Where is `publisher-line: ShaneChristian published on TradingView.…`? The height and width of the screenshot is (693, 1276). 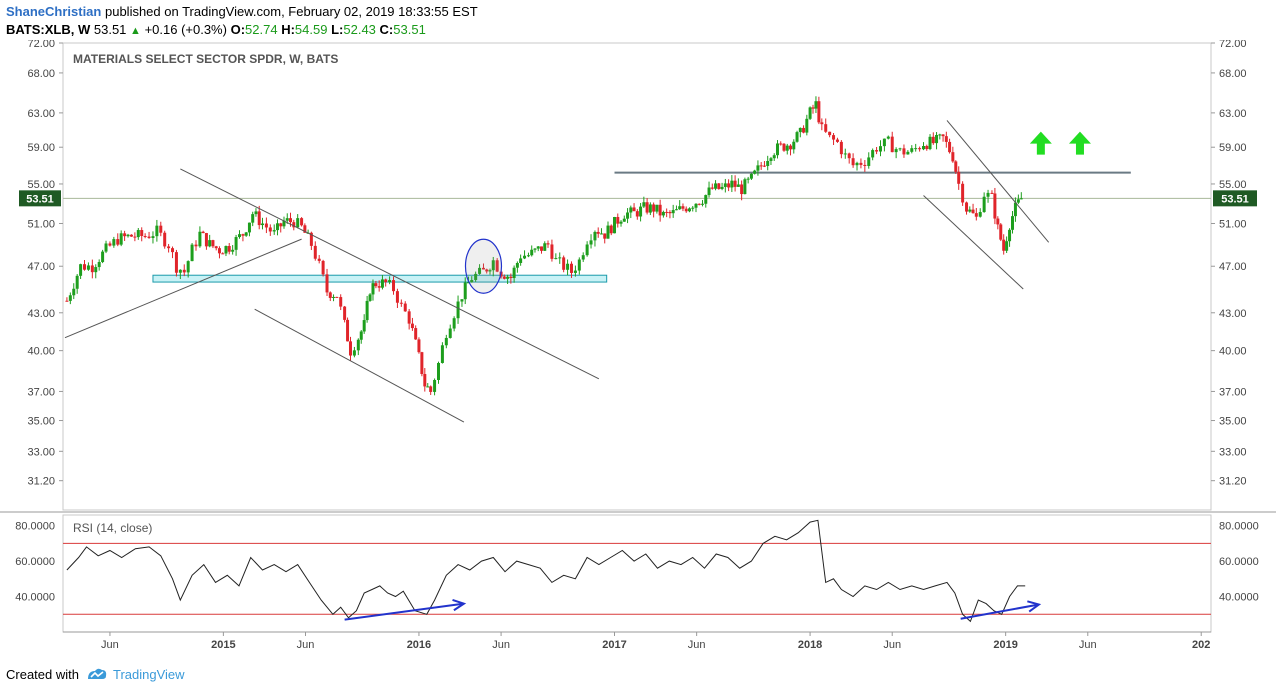
publisher-line: ShaneChristian published on TradingView.… is located at coordinates (242, 11).